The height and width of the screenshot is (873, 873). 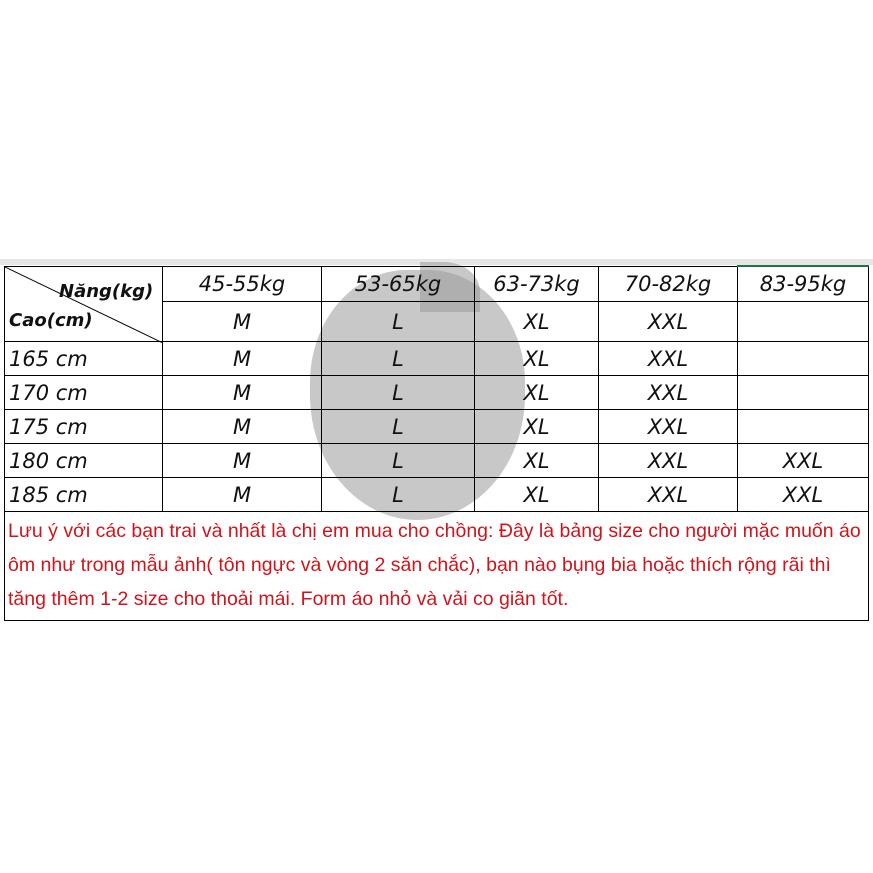 What do you see at coordinates (83, 426) in the screenshot?
I see `height-cell: 175 cm` at bounding box center [83, 426].